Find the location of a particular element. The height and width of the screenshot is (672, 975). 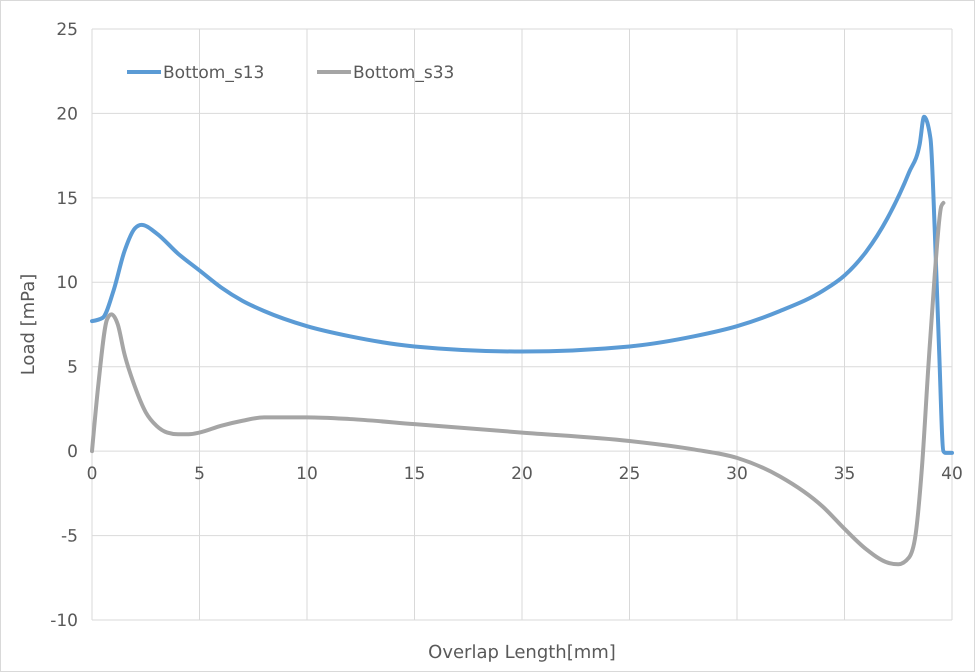

y-tick-label: 5 is located at coordinates (72, 368).